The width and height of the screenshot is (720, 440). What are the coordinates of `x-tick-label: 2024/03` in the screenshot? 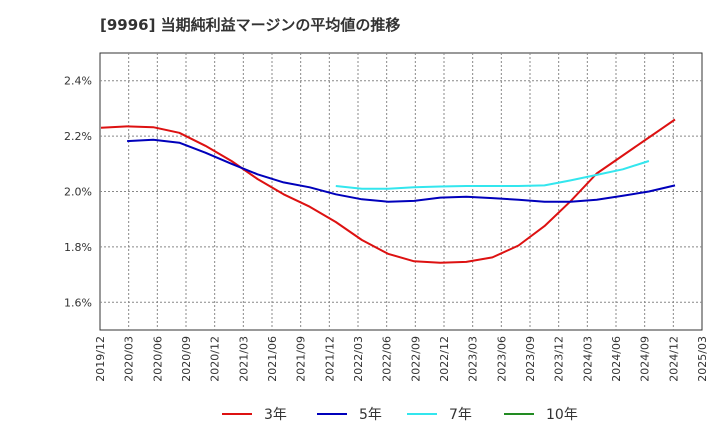 It's located at (587, 359).